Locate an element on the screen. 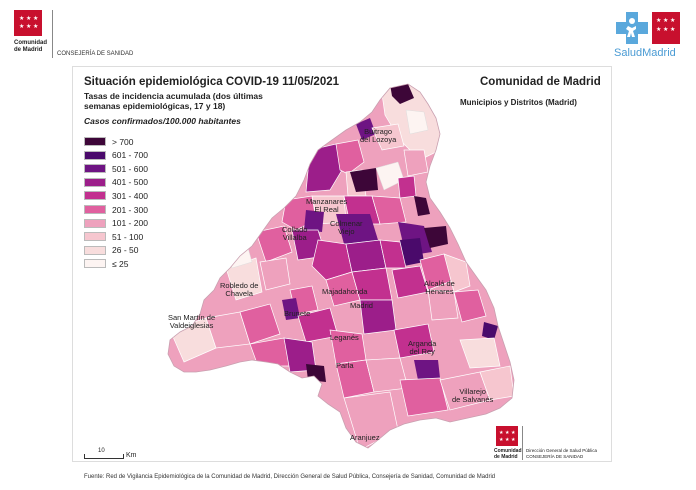  place-label: Alcalá de Henares is located at coordinates (439, 287).